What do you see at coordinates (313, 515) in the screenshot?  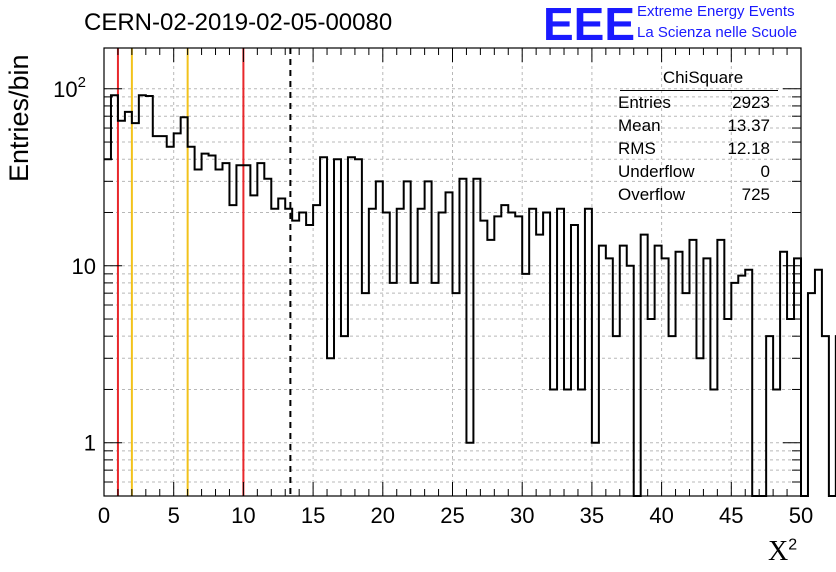 I see `x-tick-label: 15` at bounding box center [313, 515].